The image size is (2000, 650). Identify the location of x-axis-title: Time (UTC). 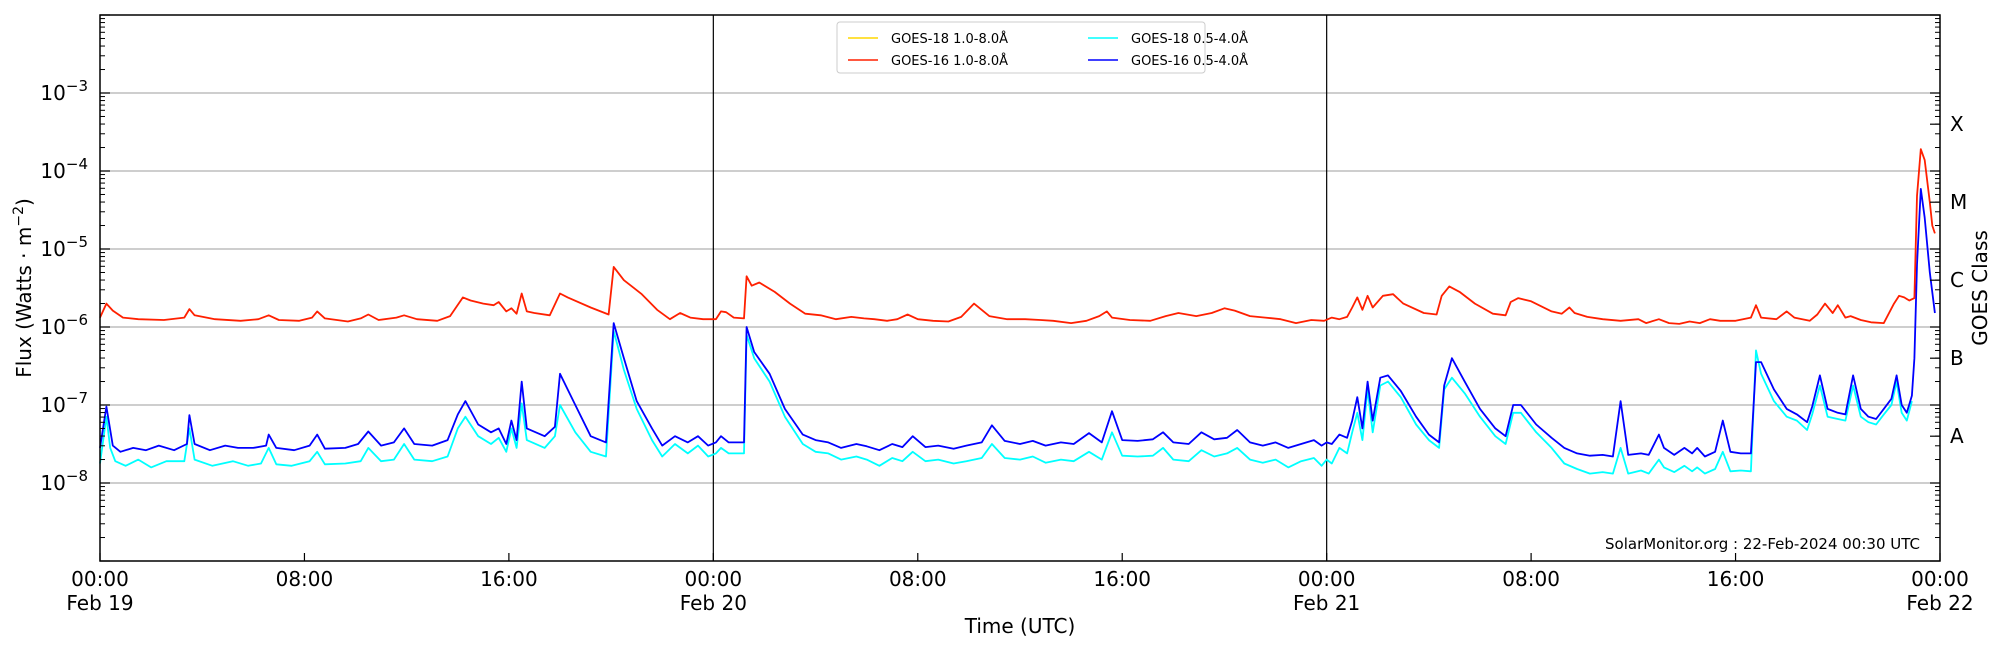
(1020, 626).